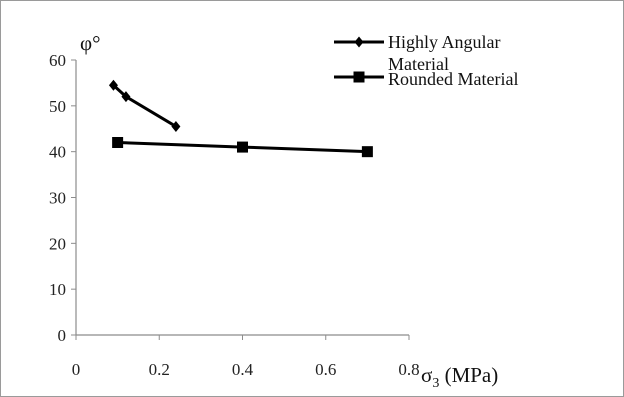 The height and width of the screenshot is (397, 624). Describe the element at coordinates (408, 369) in the screenshot. I see `x-tick-label: 0.8` at that location.